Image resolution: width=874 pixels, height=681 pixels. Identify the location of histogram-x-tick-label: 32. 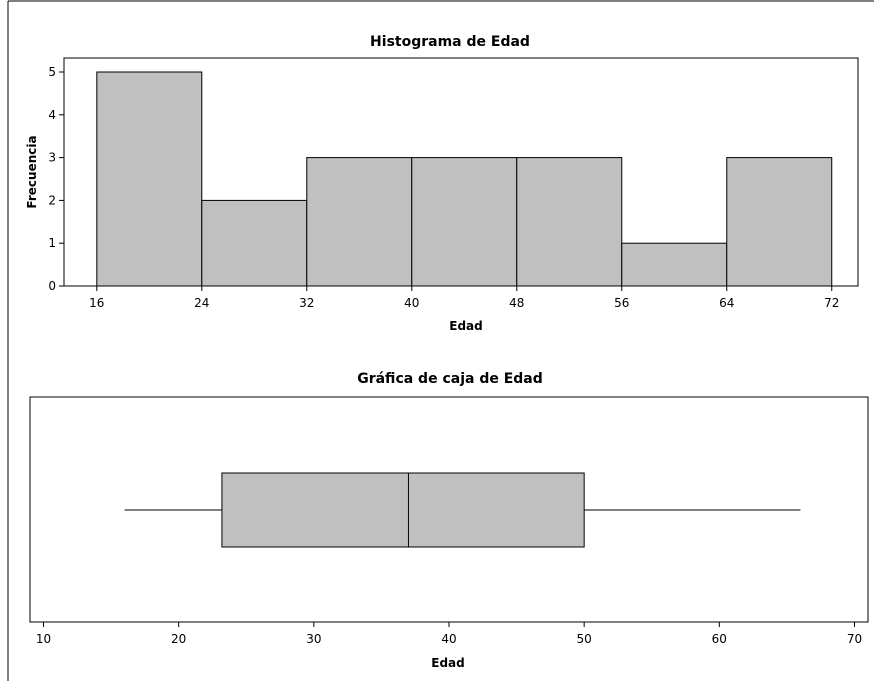
(306, 303).